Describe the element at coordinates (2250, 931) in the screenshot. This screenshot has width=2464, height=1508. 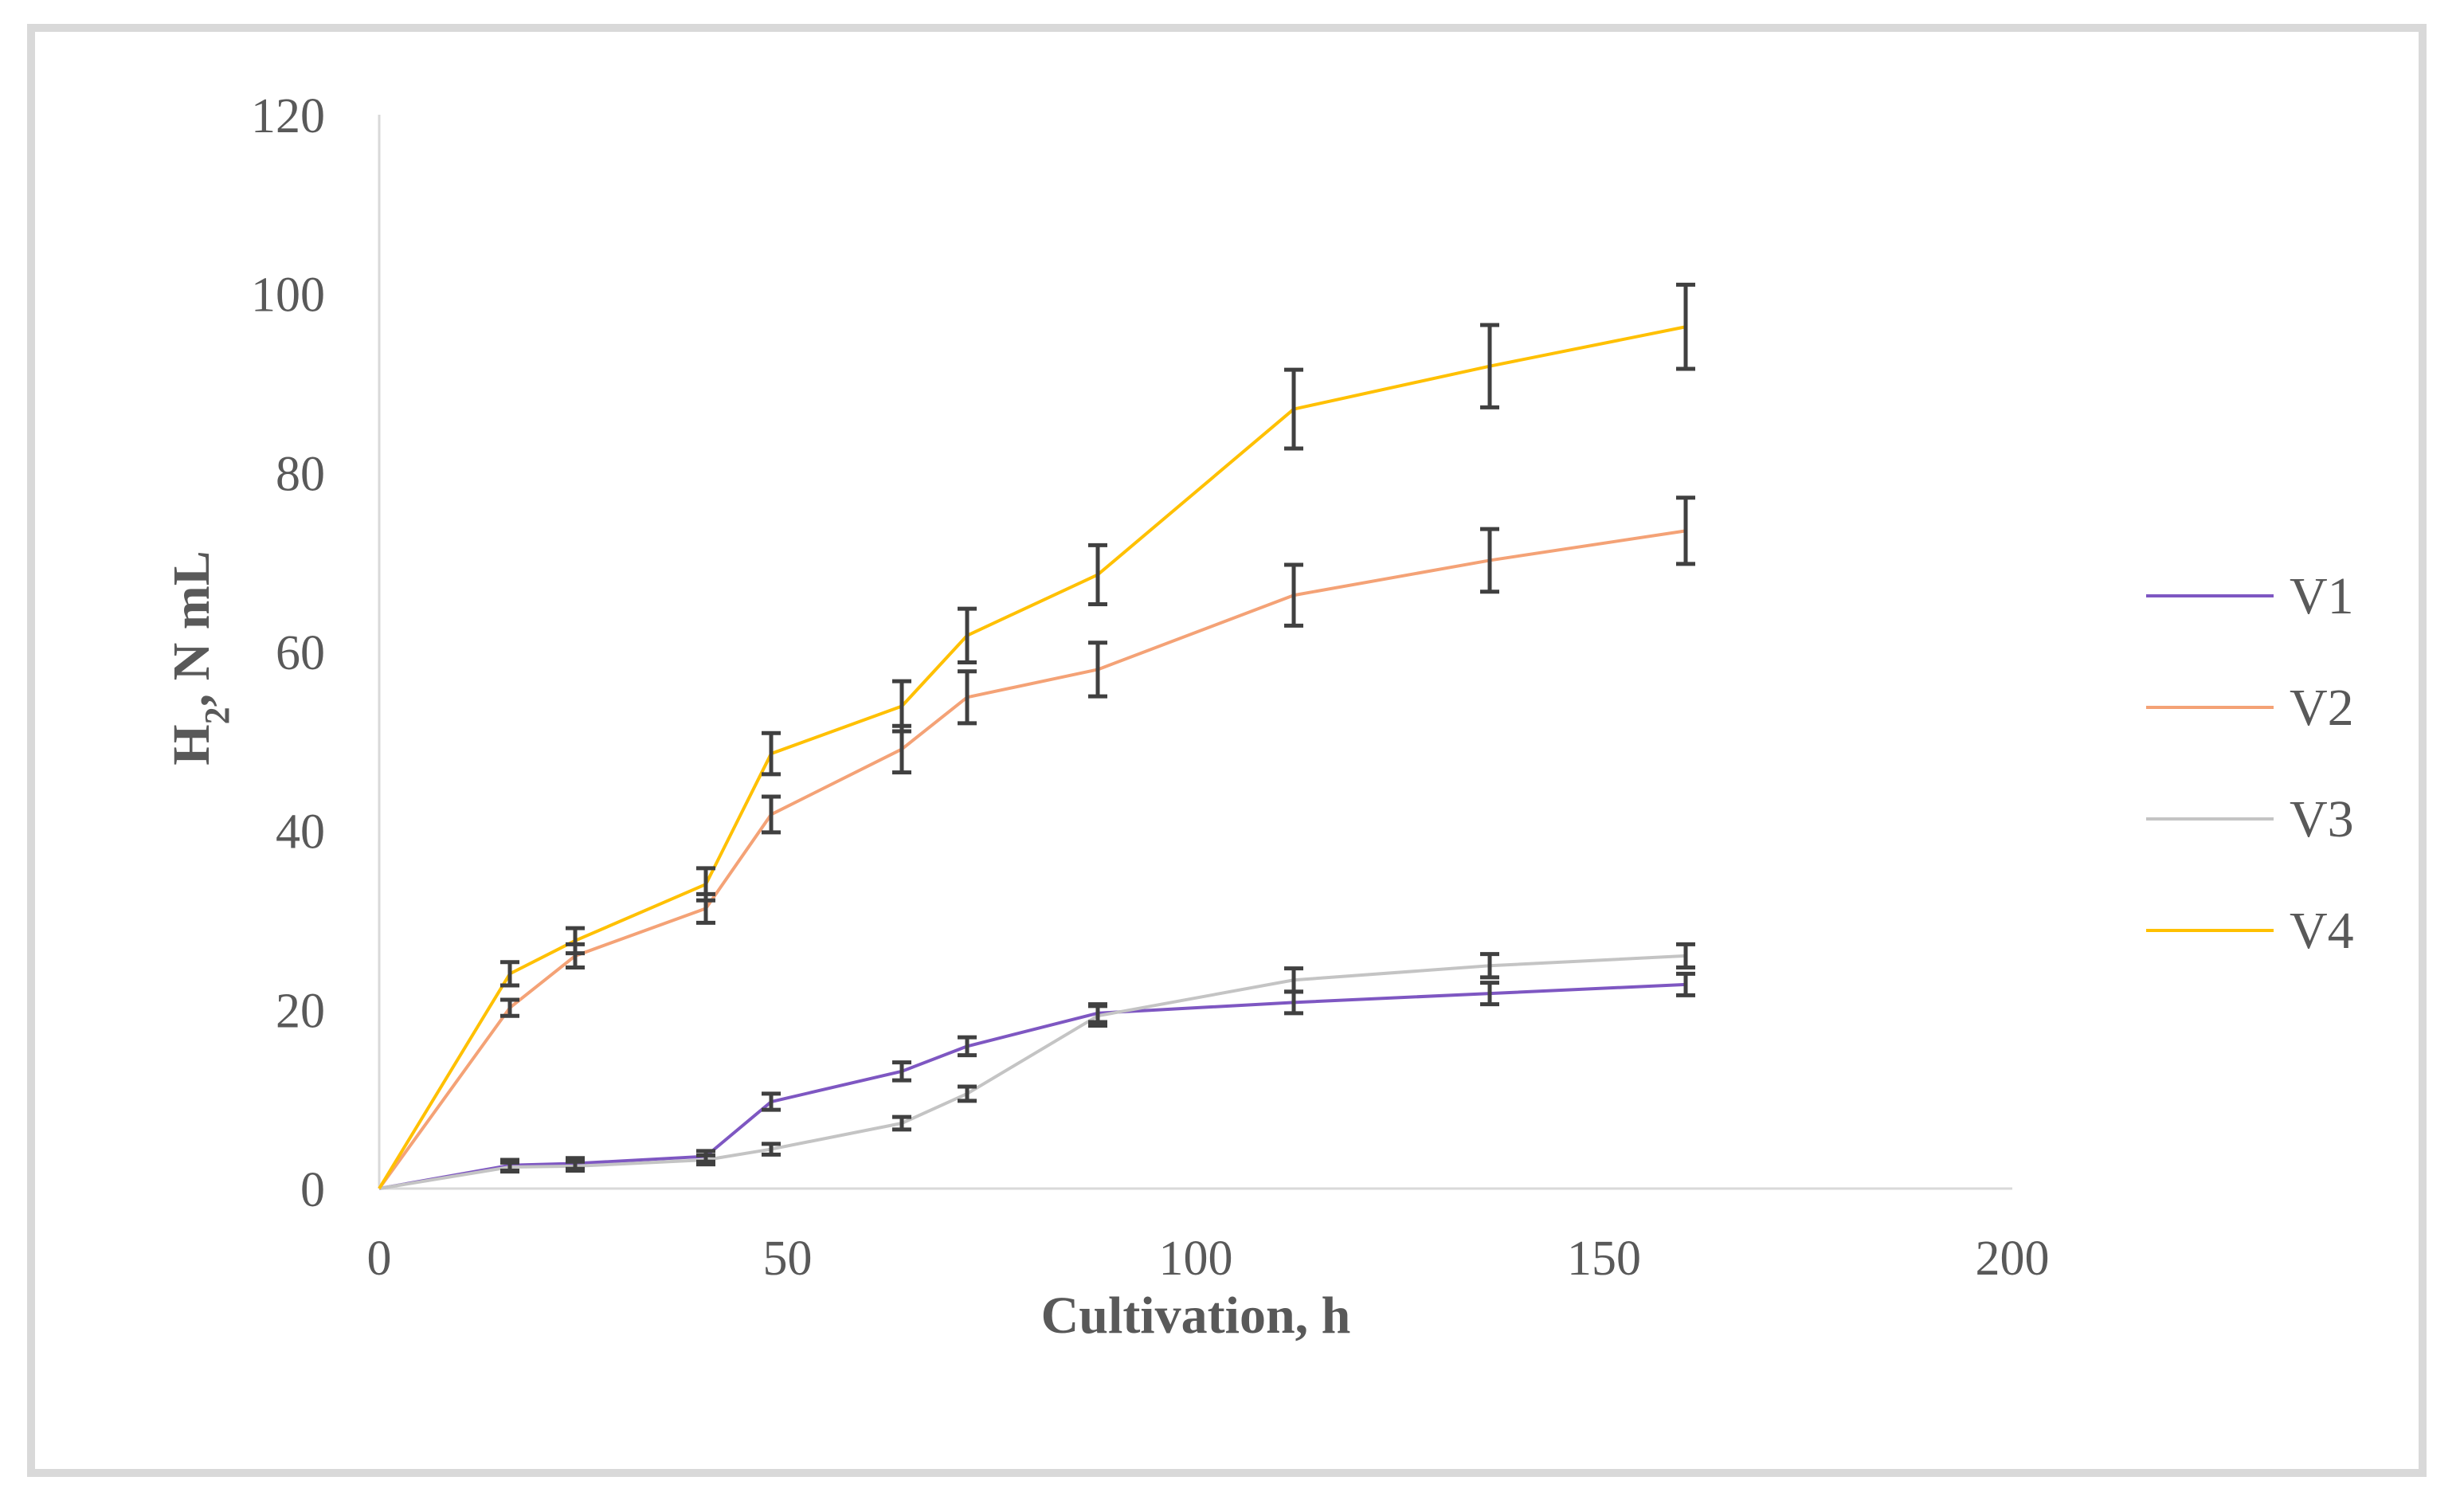
I see `legend-item-v4: V4` at that location.